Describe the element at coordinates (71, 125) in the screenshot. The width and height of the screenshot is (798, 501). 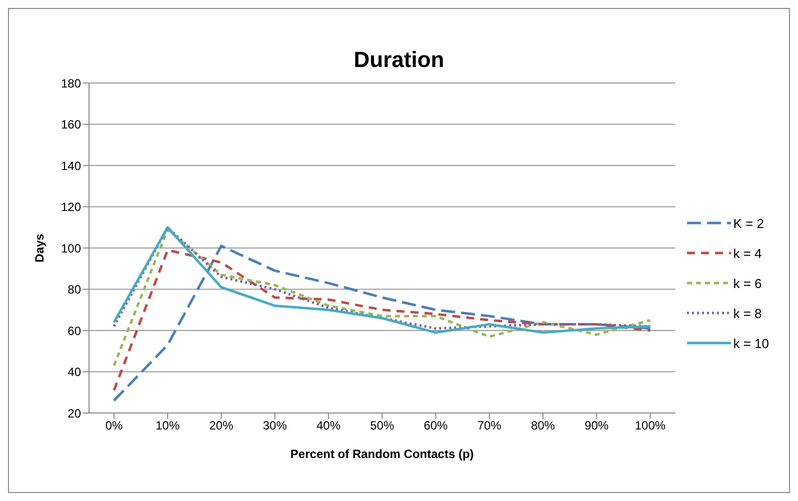
I see `y-tick-label: 160` at that location.